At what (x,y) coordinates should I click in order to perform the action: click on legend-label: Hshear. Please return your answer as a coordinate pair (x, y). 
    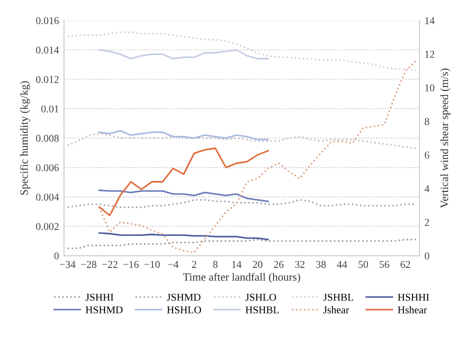
    Looking at the image, I should click on (412, 310).